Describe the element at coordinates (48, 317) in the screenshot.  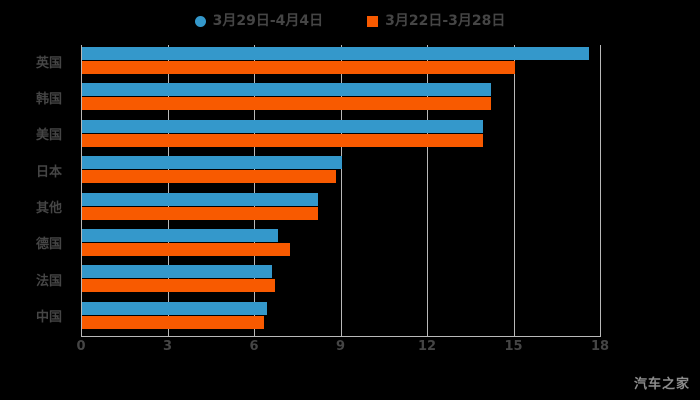
I see `y-axis-tick-label: 中国` at that location.